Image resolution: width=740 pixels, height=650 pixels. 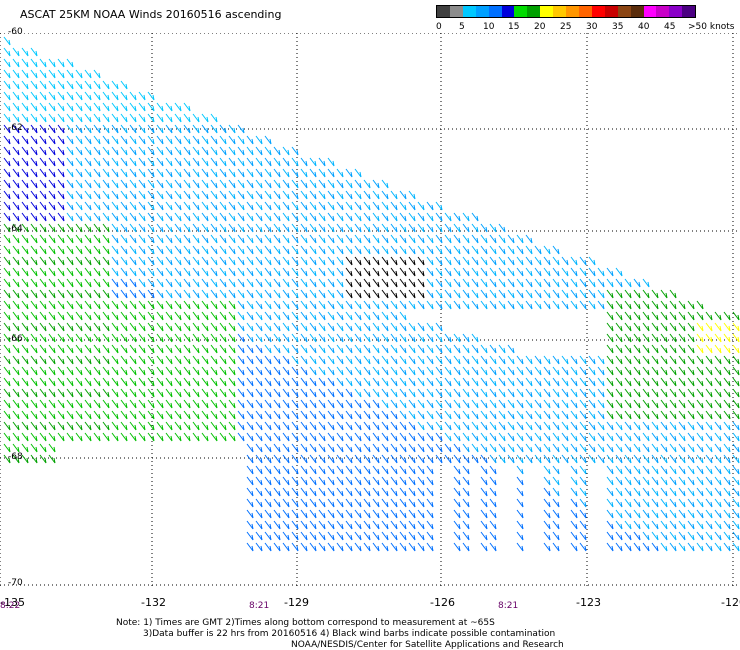 I want to click on scale-label: 45, so click(x=670, y=27).